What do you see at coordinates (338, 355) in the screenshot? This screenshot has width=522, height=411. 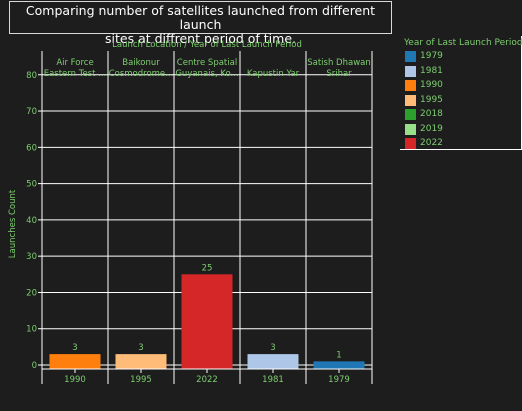 I see `bar-value-label: 1` at bounding box center [338, 355].